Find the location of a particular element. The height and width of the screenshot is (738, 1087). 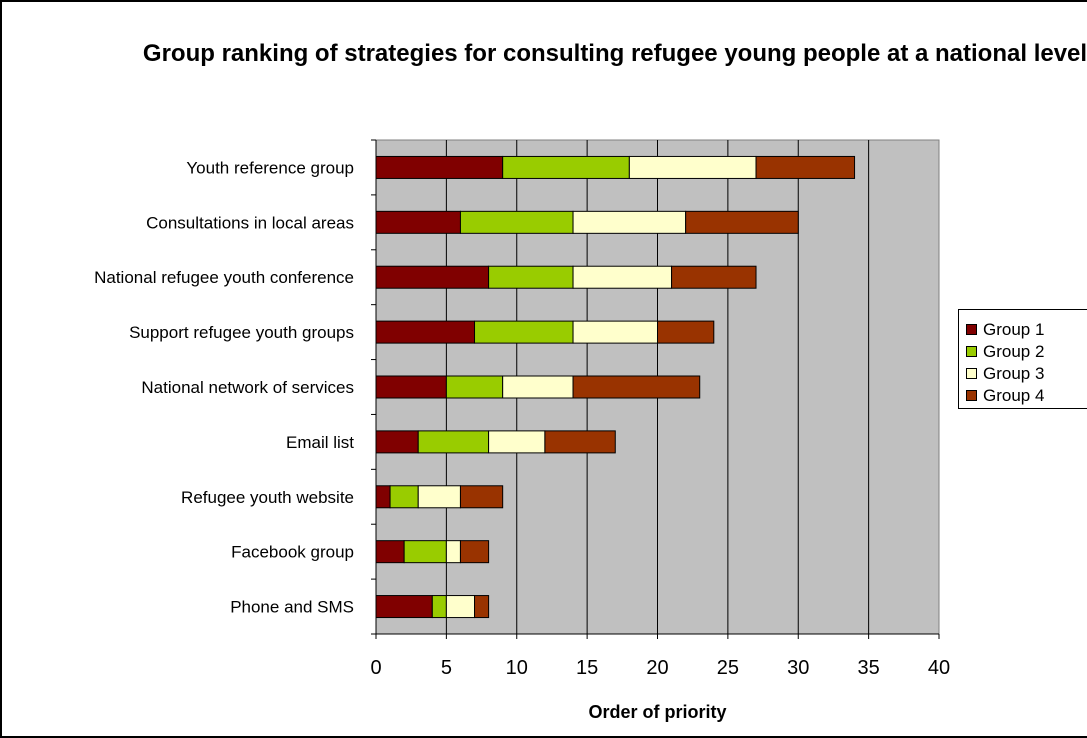

category-label: National network of services is located at coordinates (247, 387).